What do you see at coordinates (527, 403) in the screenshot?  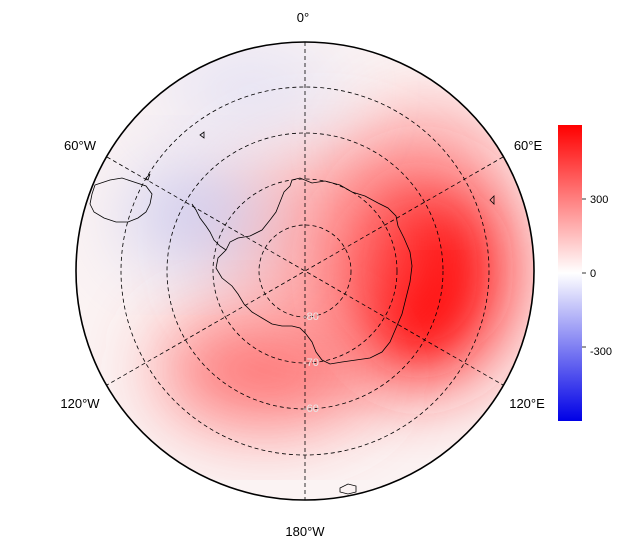 I see `lon-label-120e: 120°E` at bounding box center [527, 403].